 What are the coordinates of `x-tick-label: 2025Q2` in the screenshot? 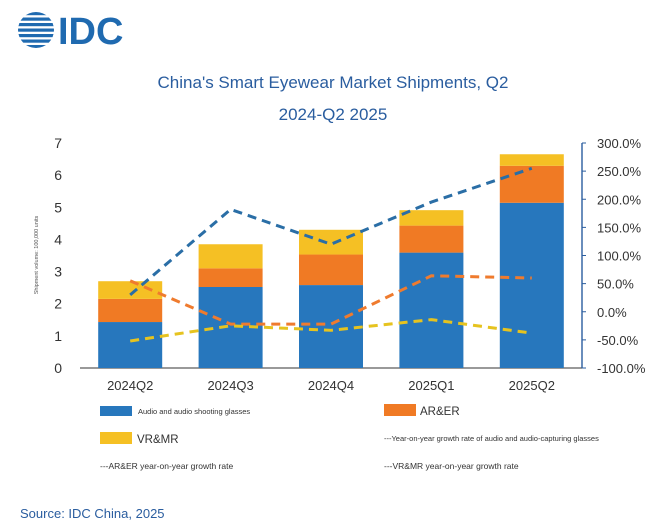 It's located at (532, 385).